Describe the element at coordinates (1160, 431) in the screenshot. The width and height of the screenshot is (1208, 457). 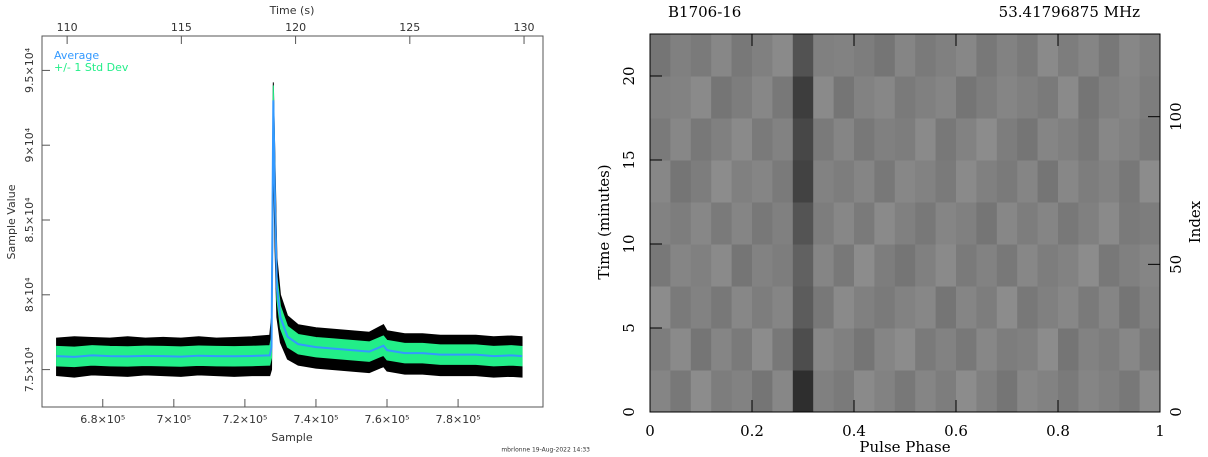
I see `x-tick-label: 1` at that location.